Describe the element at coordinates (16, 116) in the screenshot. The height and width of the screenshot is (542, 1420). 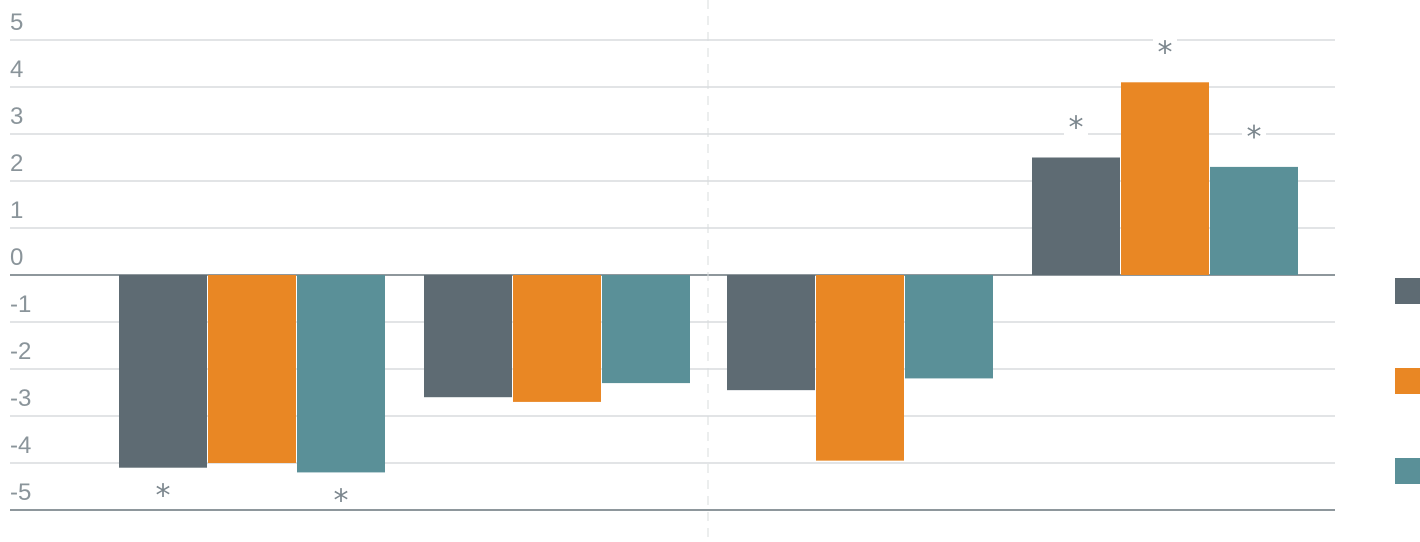
I see `y-tick-label: 3` at that location.